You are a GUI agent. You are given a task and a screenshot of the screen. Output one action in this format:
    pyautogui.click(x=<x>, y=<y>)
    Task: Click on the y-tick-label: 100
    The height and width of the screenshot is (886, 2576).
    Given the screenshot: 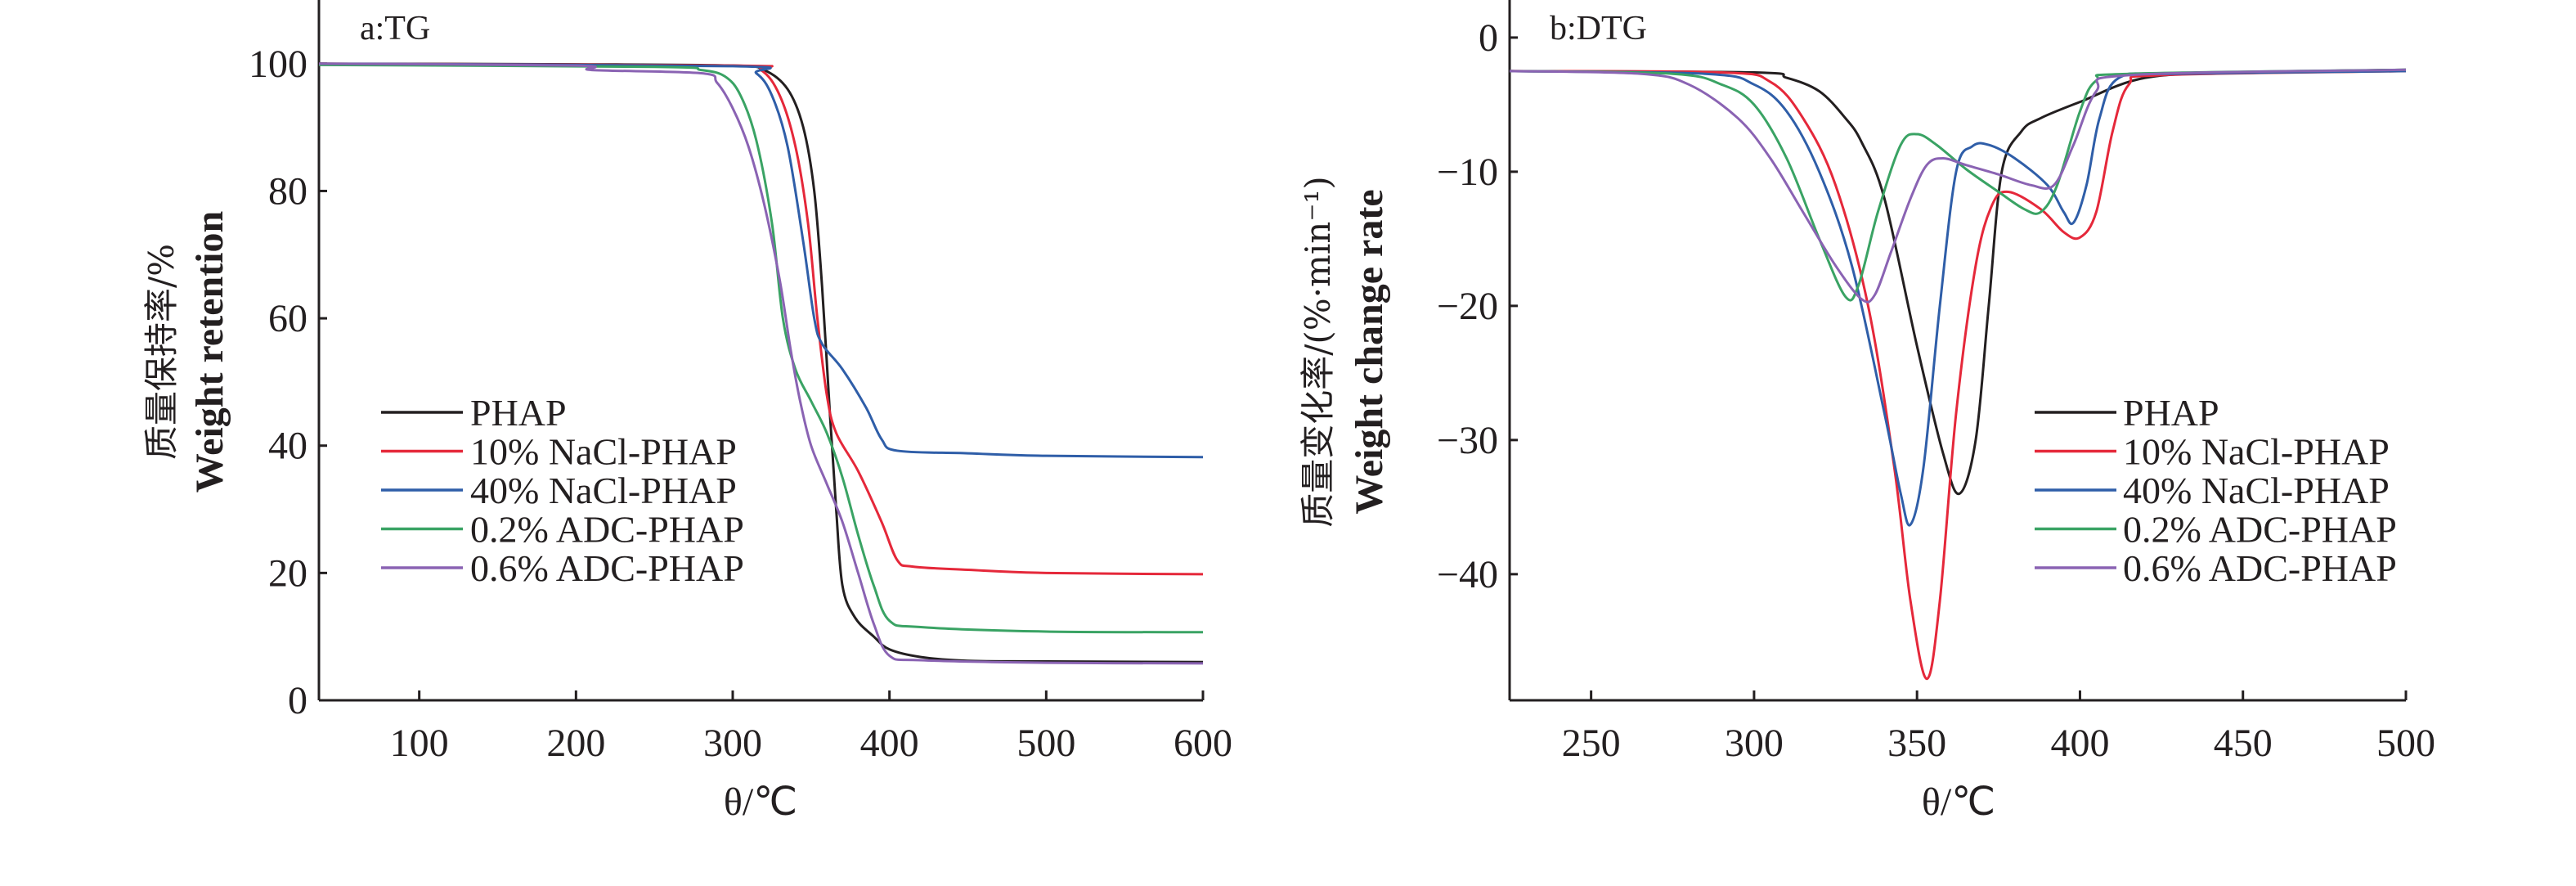 What is the action you would take?
    pyautogui.click(x=278, y=64)
    